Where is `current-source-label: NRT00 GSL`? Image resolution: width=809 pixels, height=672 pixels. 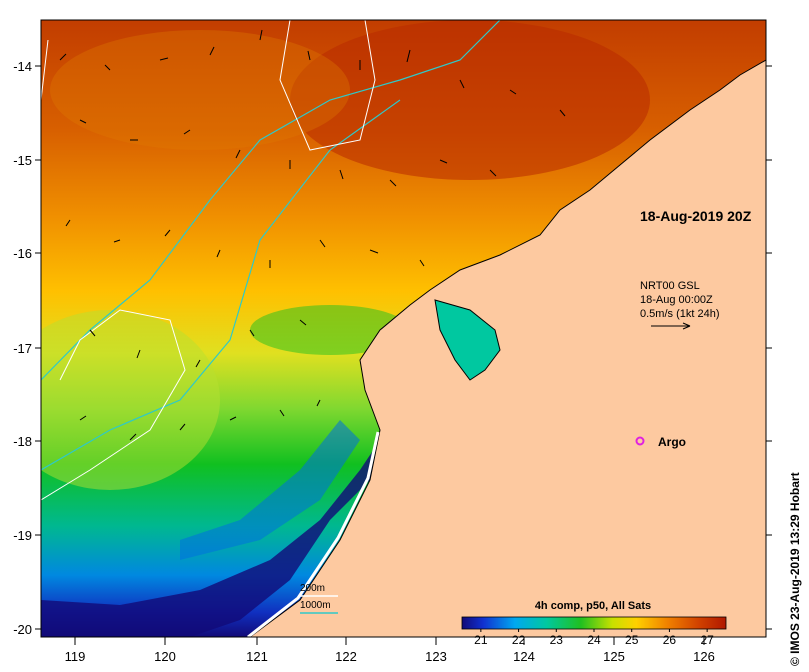
current-source-label: NRT00 GSL is located at coordinates (670, 286).